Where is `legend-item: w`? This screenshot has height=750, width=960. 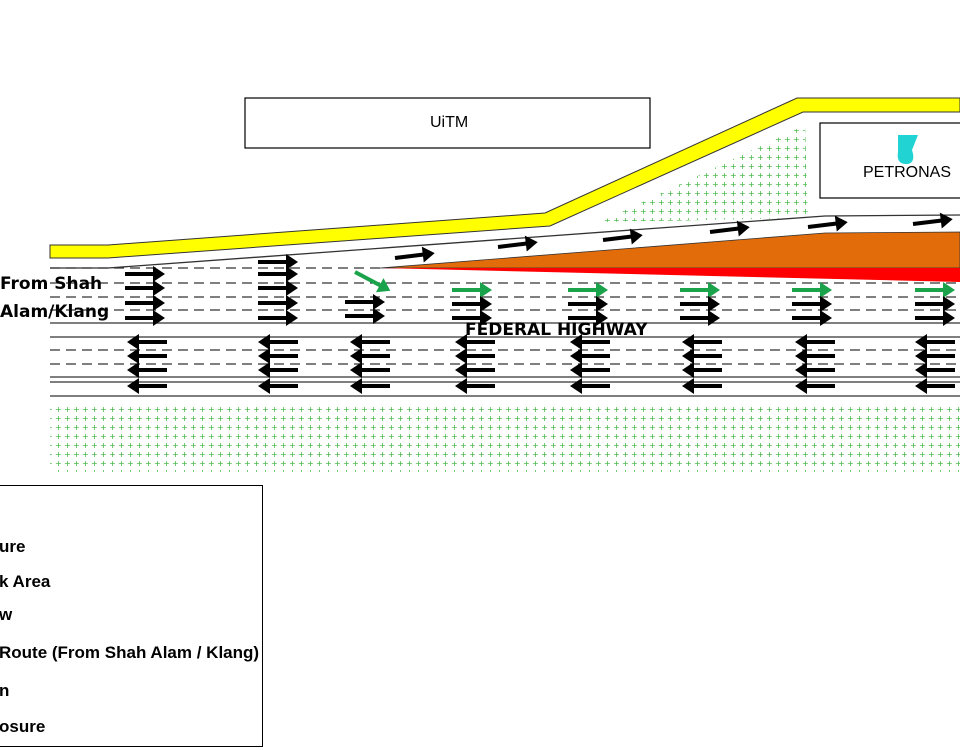 legend-item: w is located at coordinates (6, 614).